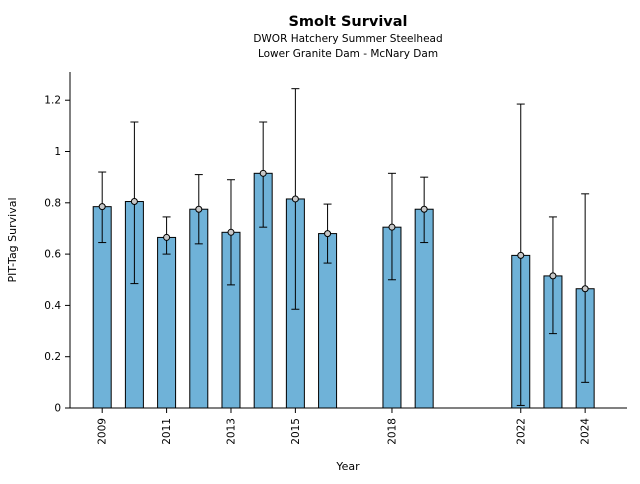 The height and width of the screenshot is (484, 640). I want to click on survival-bar-2011, so click(167, 322).